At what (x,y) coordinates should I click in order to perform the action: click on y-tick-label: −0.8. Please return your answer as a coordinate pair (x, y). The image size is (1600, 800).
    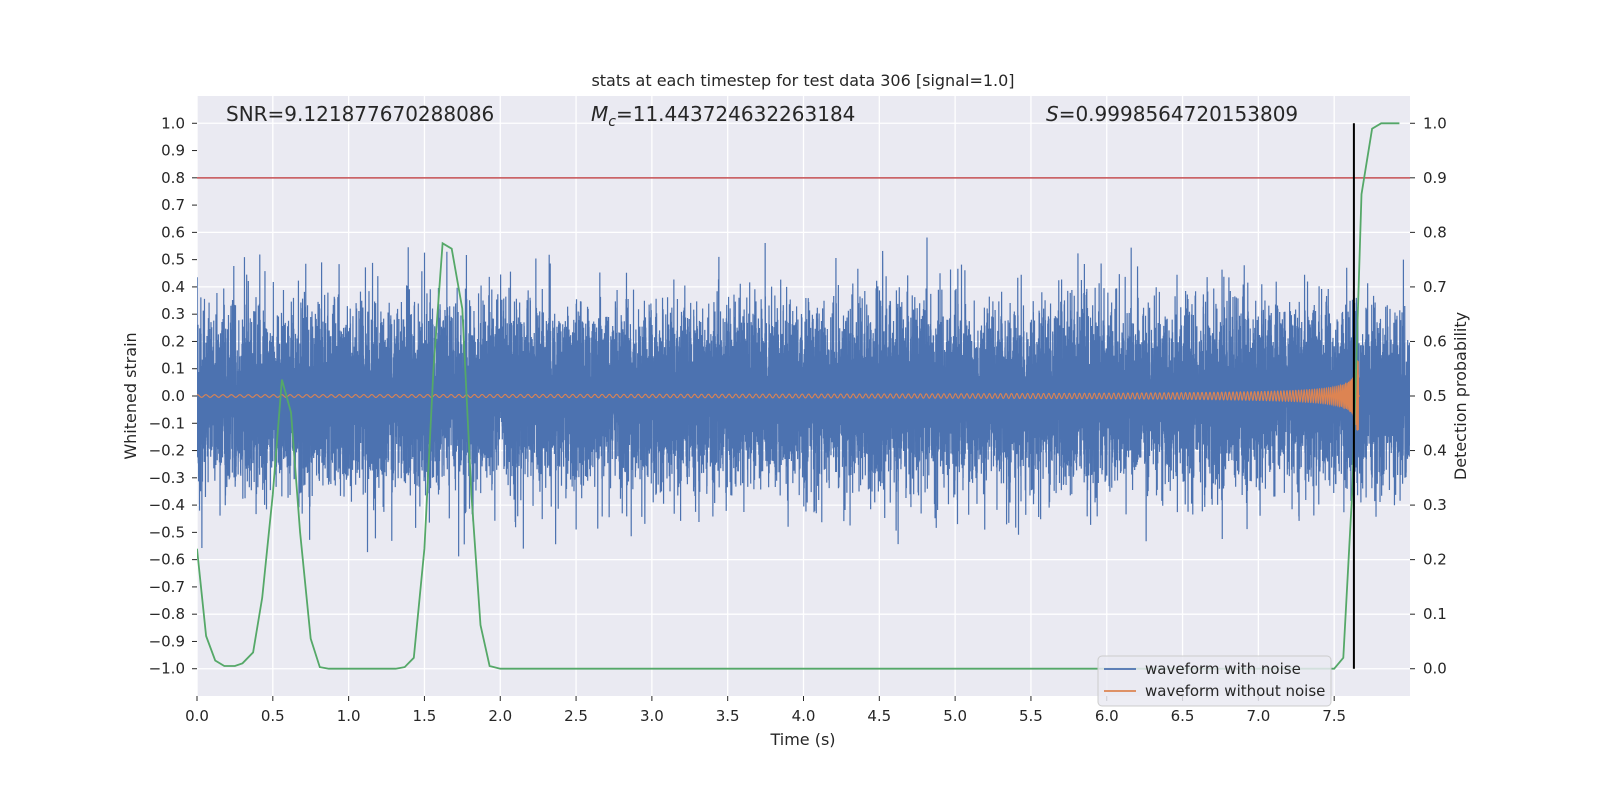
    Looking at the image, I should click on (167, 614).